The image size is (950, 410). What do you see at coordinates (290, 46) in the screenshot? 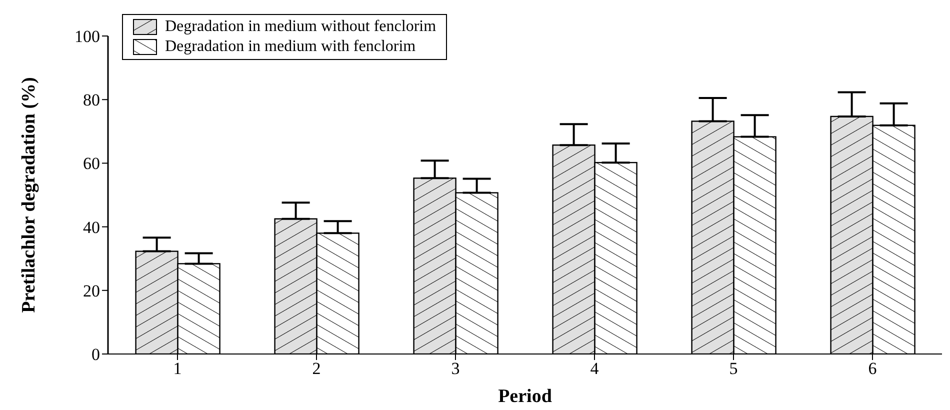
I see `legend-label: Degradation in medium with fenclorim` at bounding box center [290, 46].